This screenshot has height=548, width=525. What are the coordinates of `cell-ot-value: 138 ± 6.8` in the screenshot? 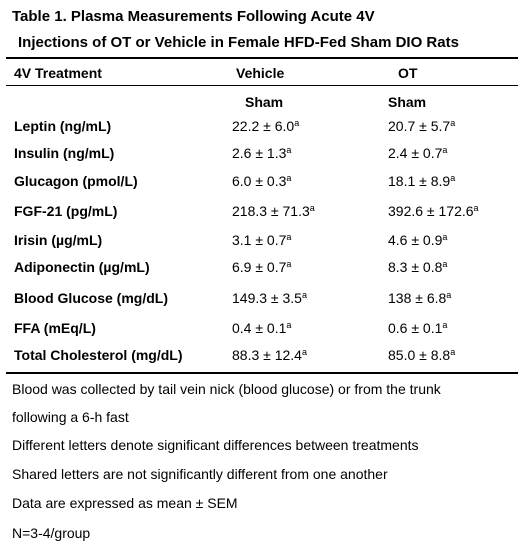 It's located at (417, 298).